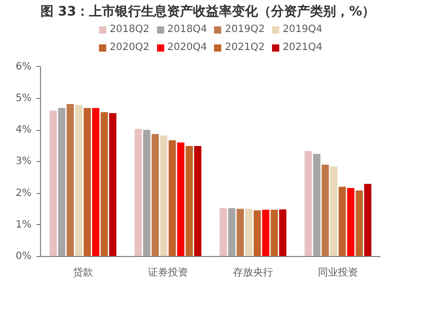 The height and width of the screenshot is (326, 425). I want to click on y-tick-label: 1%, so click(24, 224).